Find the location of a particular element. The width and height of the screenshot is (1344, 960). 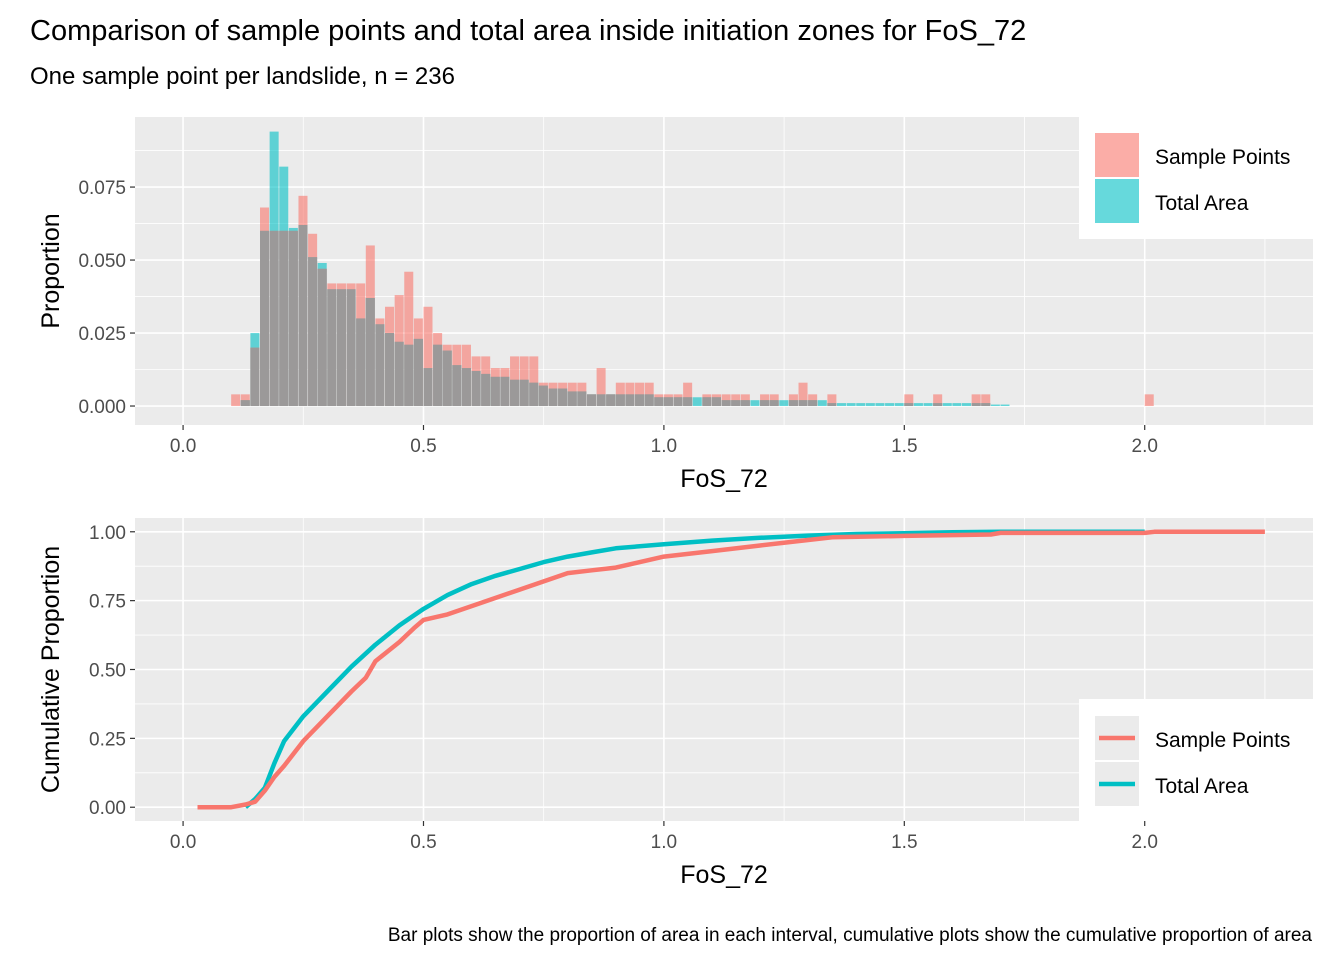

cumulative-x-axis-title: FoS_72 is located at coordinates (724, 875).